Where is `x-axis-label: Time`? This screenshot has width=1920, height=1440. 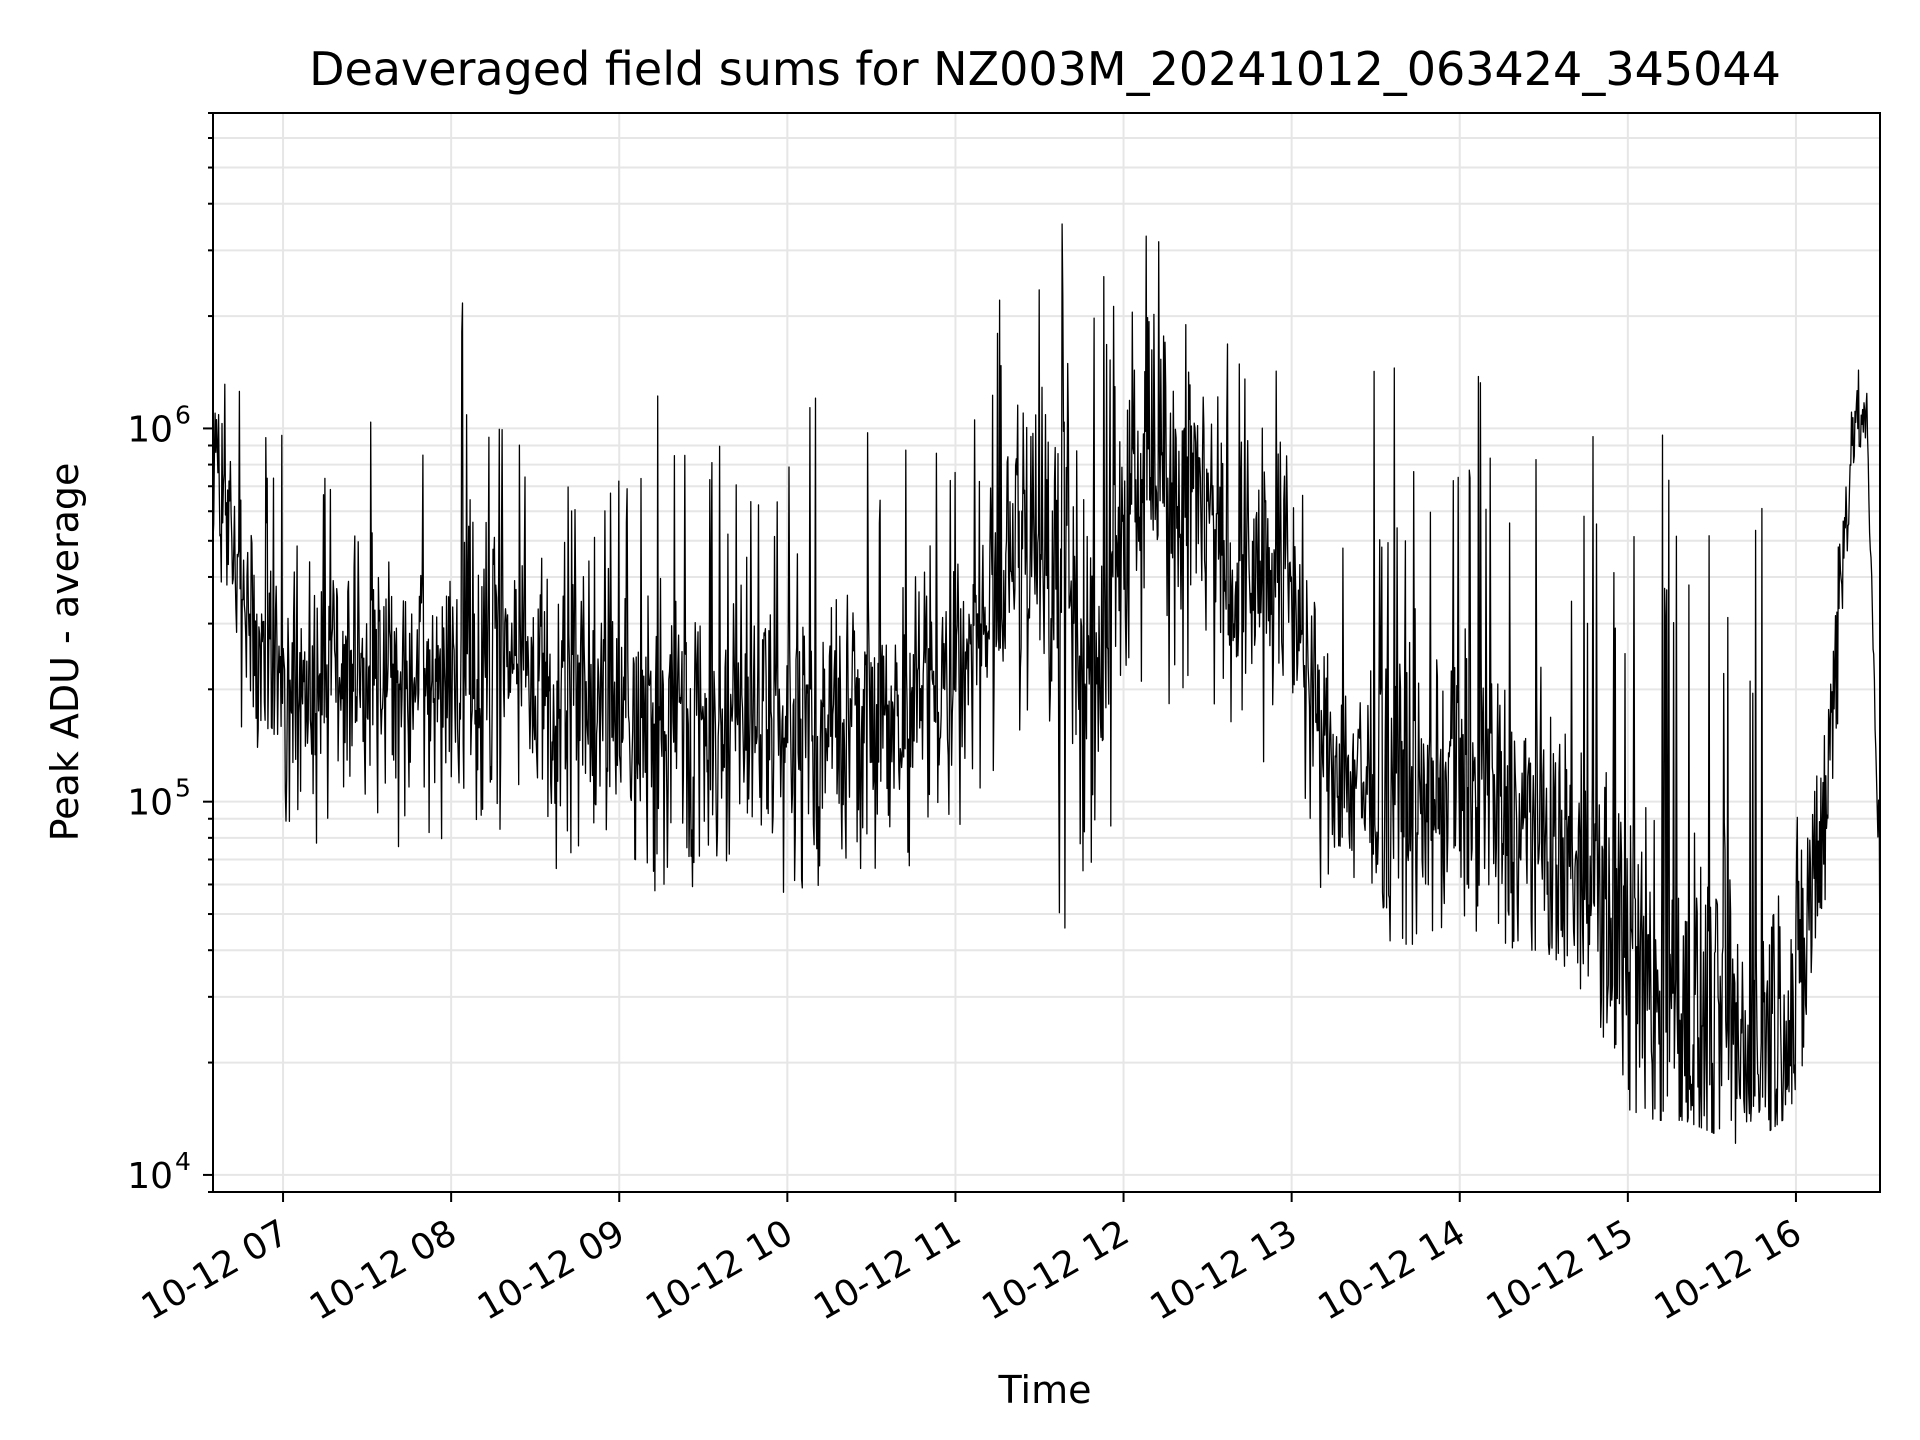 x-axis-label: Time is located at coordinates (1045, 1390).